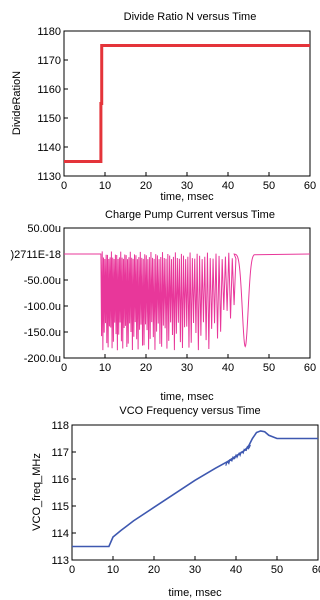  Describe the element at coordinates (17, 103) in the screenshot. I see `chart-1-ylabel: DivideRatioN` at that location.